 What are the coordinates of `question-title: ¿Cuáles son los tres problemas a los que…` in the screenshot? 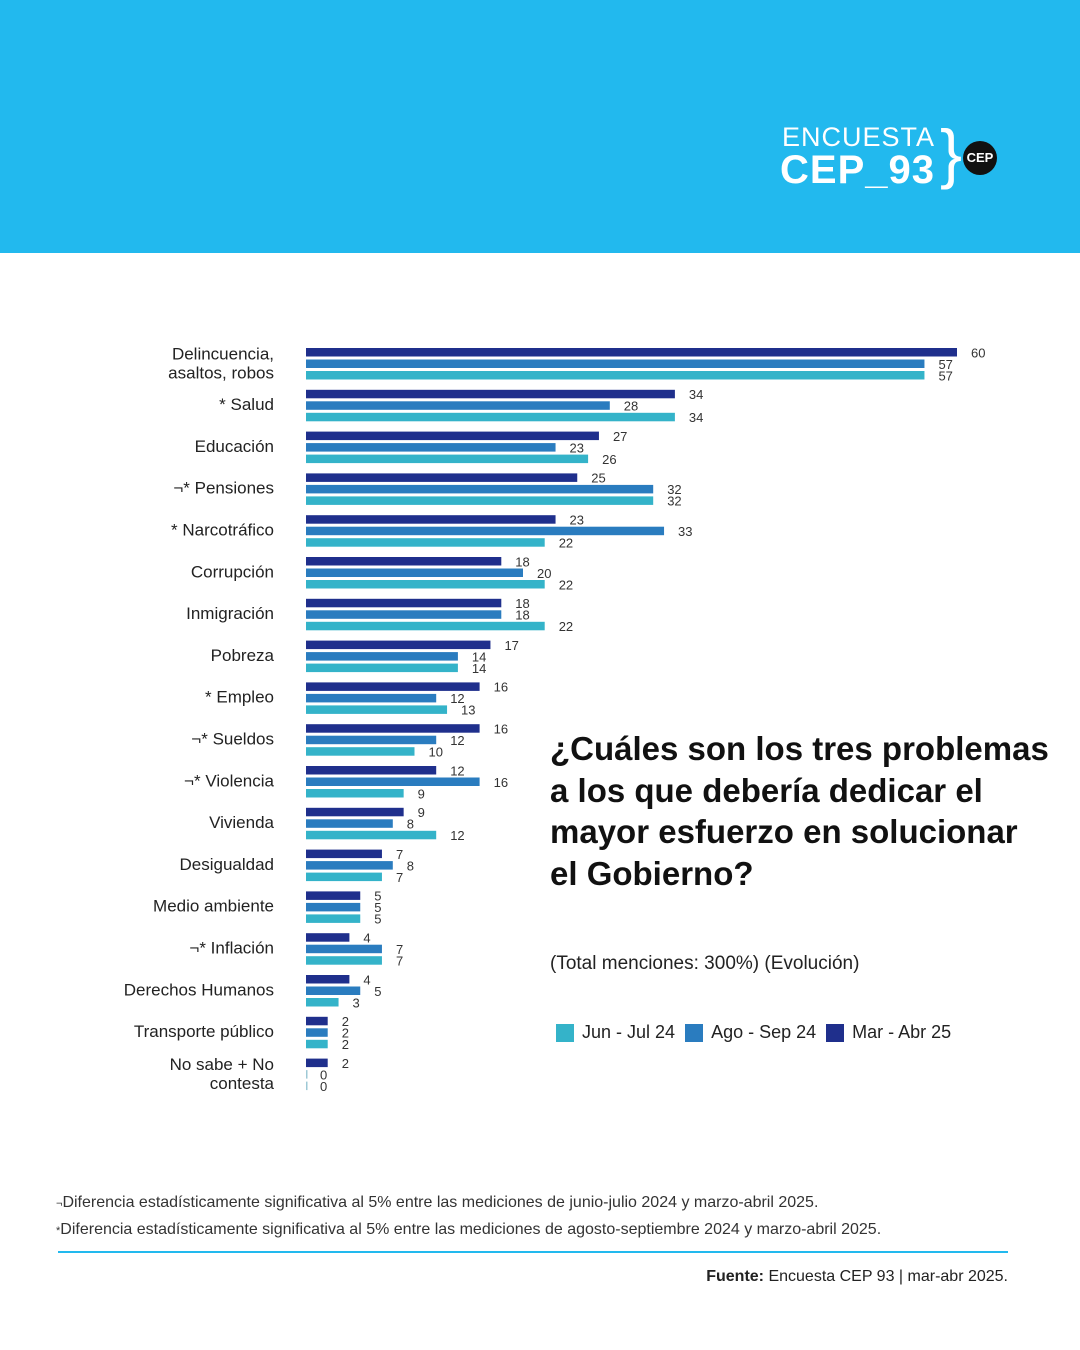 It's located at (799, 811).